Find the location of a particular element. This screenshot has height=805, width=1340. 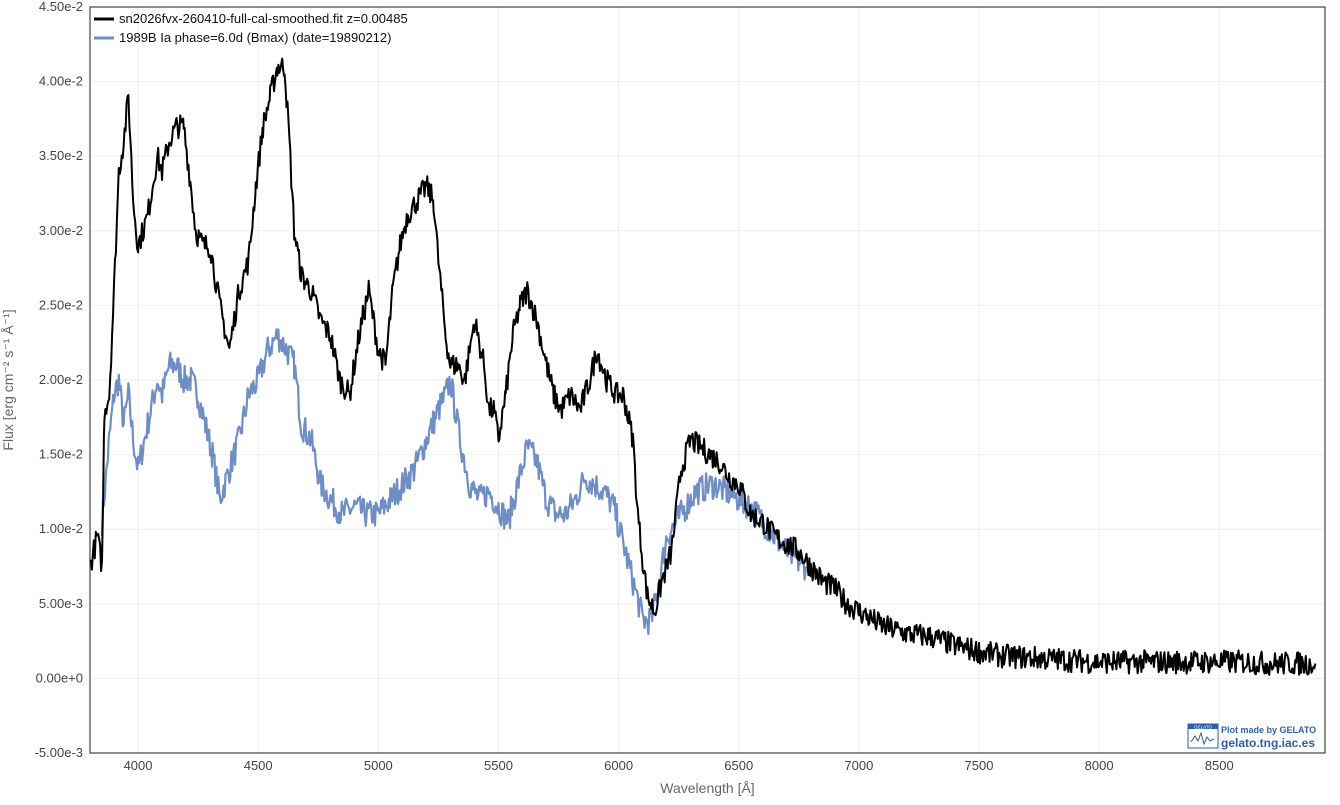

y-tick-label: 1.50e-2 is located at coordinates (61, 454).